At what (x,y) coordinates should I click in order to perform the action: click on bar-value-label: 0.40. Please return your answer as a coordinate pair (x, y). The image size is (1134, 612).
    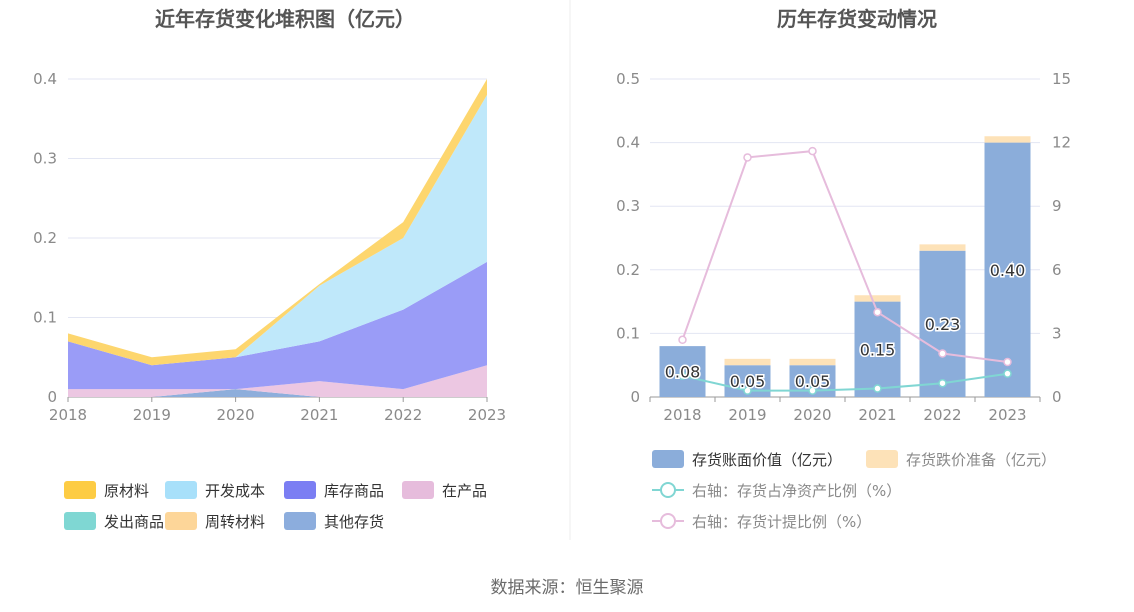
    Looking at the image, I should click on (1008, 270).